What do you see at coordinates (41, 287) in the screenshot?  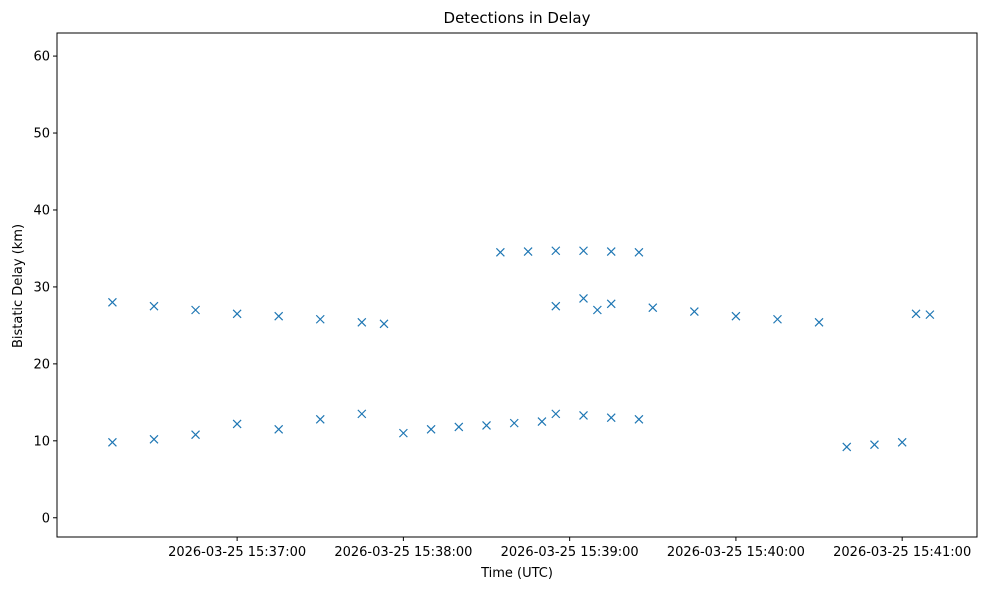 I see `y-tick-label: 30` at bounding box center [41, 287].